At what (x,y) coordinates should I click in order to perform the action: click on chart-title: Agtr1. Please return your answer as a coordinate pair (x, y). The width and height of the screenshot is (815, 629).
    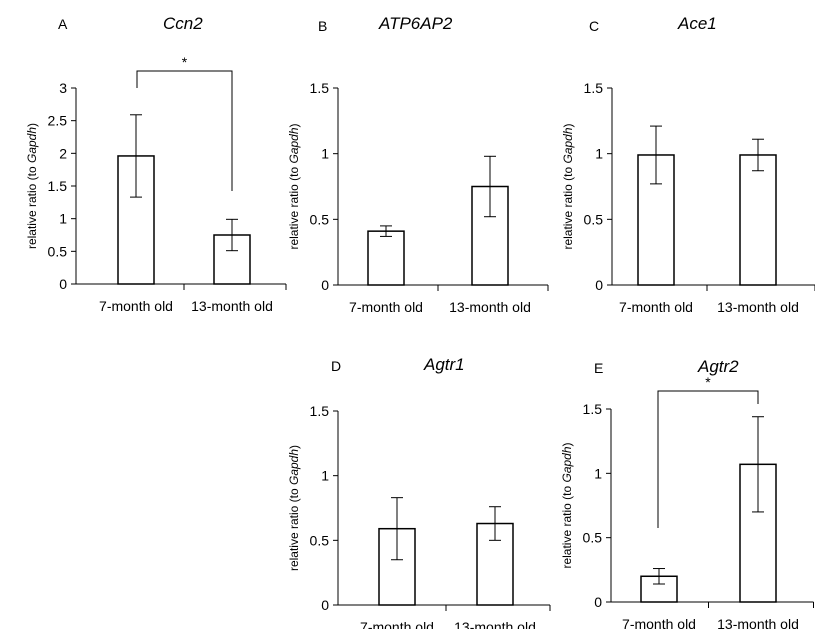
    Looking at the image, I should click on (444, 364).